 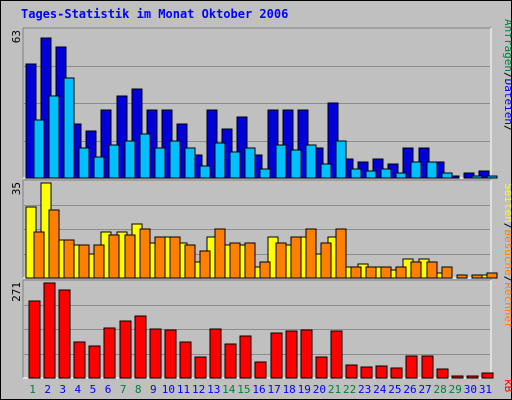 I want to click on x-tick-label-day-26: 26, so click(x=409, y=389).